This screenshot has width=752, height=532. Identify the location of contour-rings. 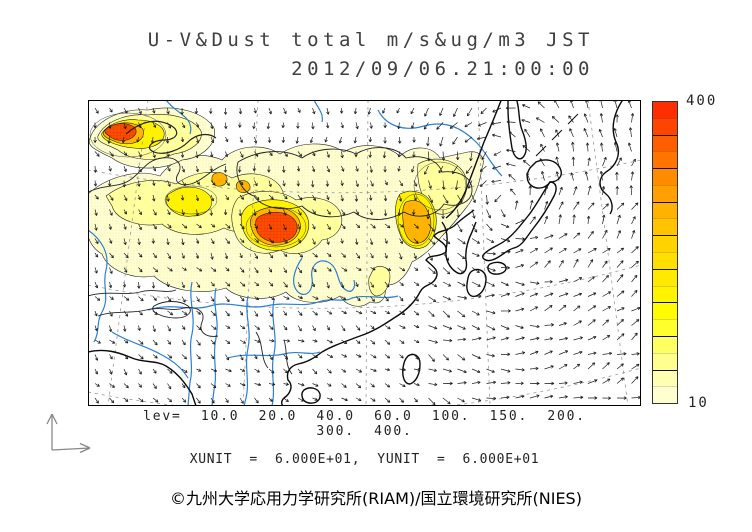
(278, 180).